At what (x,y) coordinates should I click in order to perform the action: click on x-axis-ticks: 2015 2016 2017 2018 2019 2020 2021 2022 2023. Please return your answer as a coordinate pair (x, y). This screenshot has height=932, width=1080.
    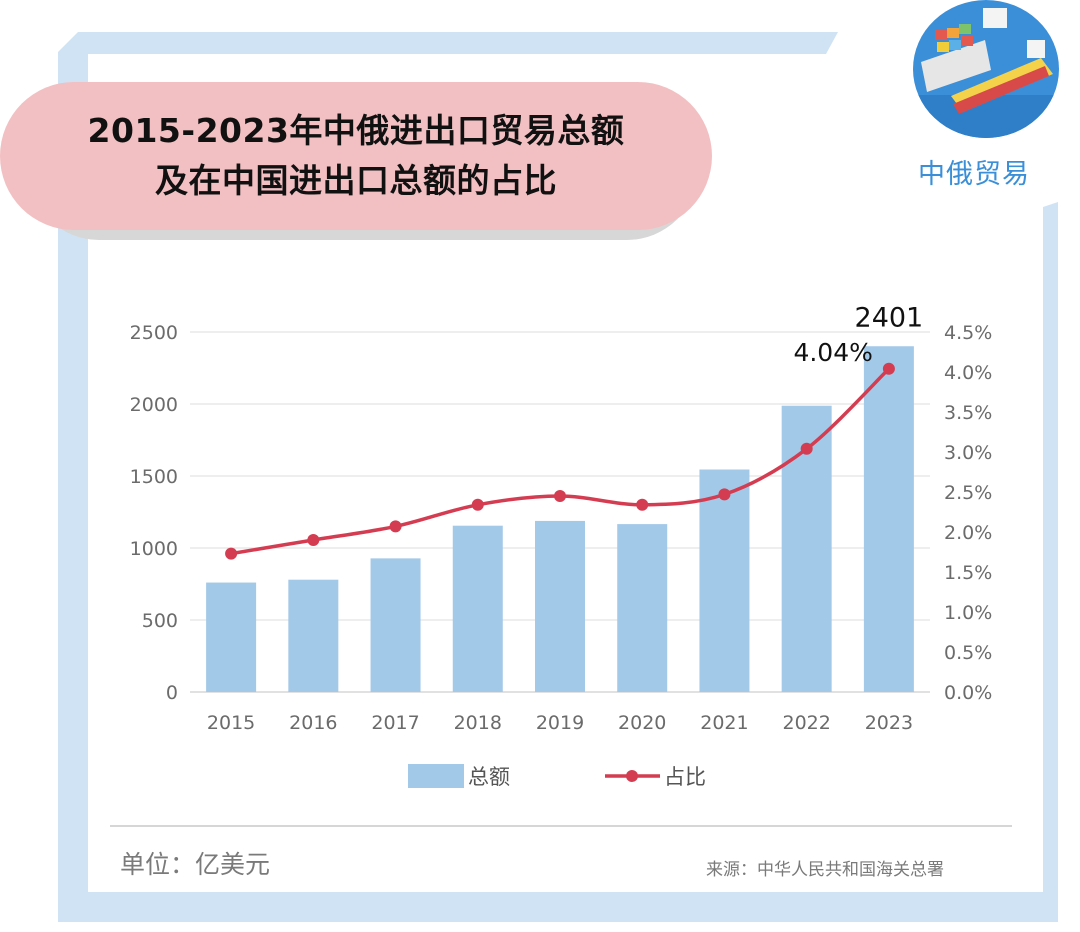
    Looking at the image, I should click on (560, 723).